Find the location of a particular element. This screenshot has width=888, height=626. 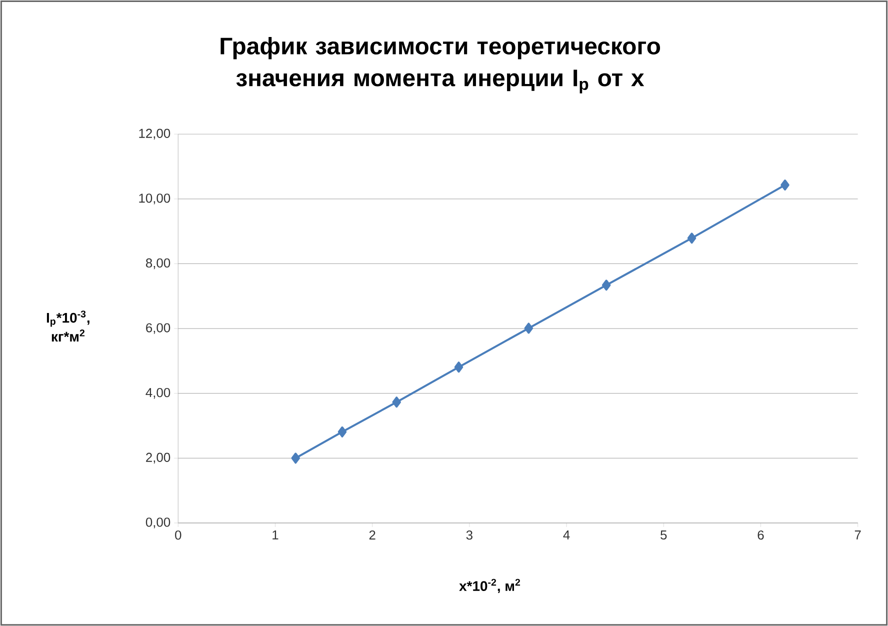

y-tick-label: 8,00 is located at coordinates (158, 264).